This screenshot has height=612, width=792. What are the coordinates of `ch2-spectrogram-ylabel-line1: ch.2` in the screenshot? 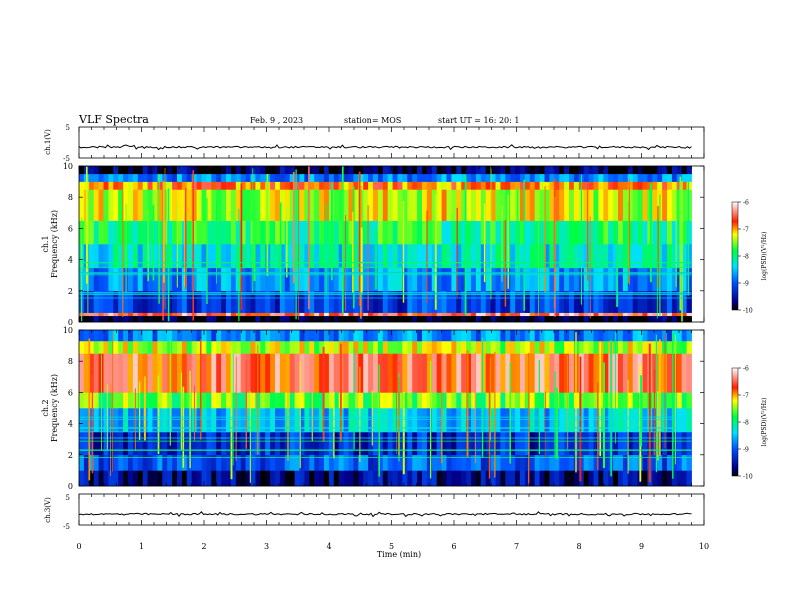 It's located at (45, 407).